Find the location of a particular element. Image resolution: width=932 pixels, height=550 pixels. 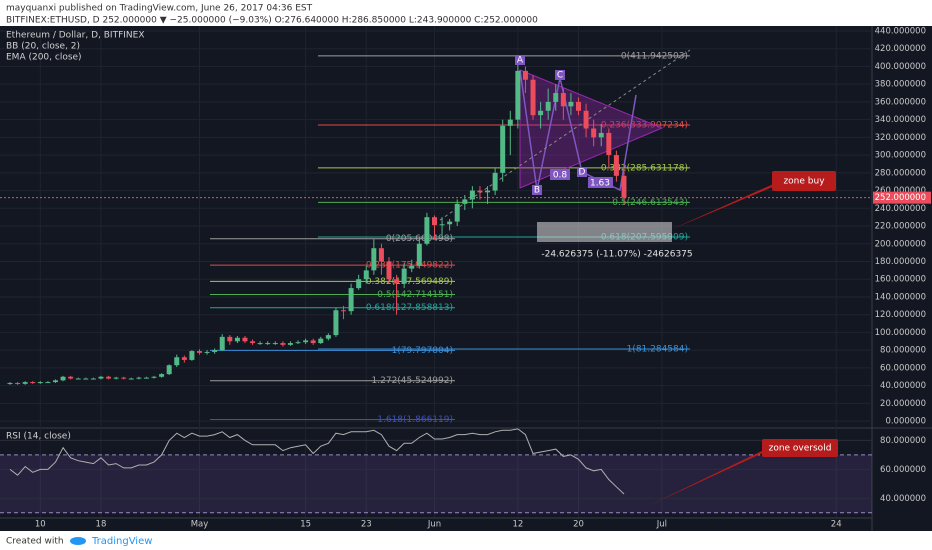

symbol-title: Ethereum / Dollar, D, BITFINEX is located at coordinates (75, 36).